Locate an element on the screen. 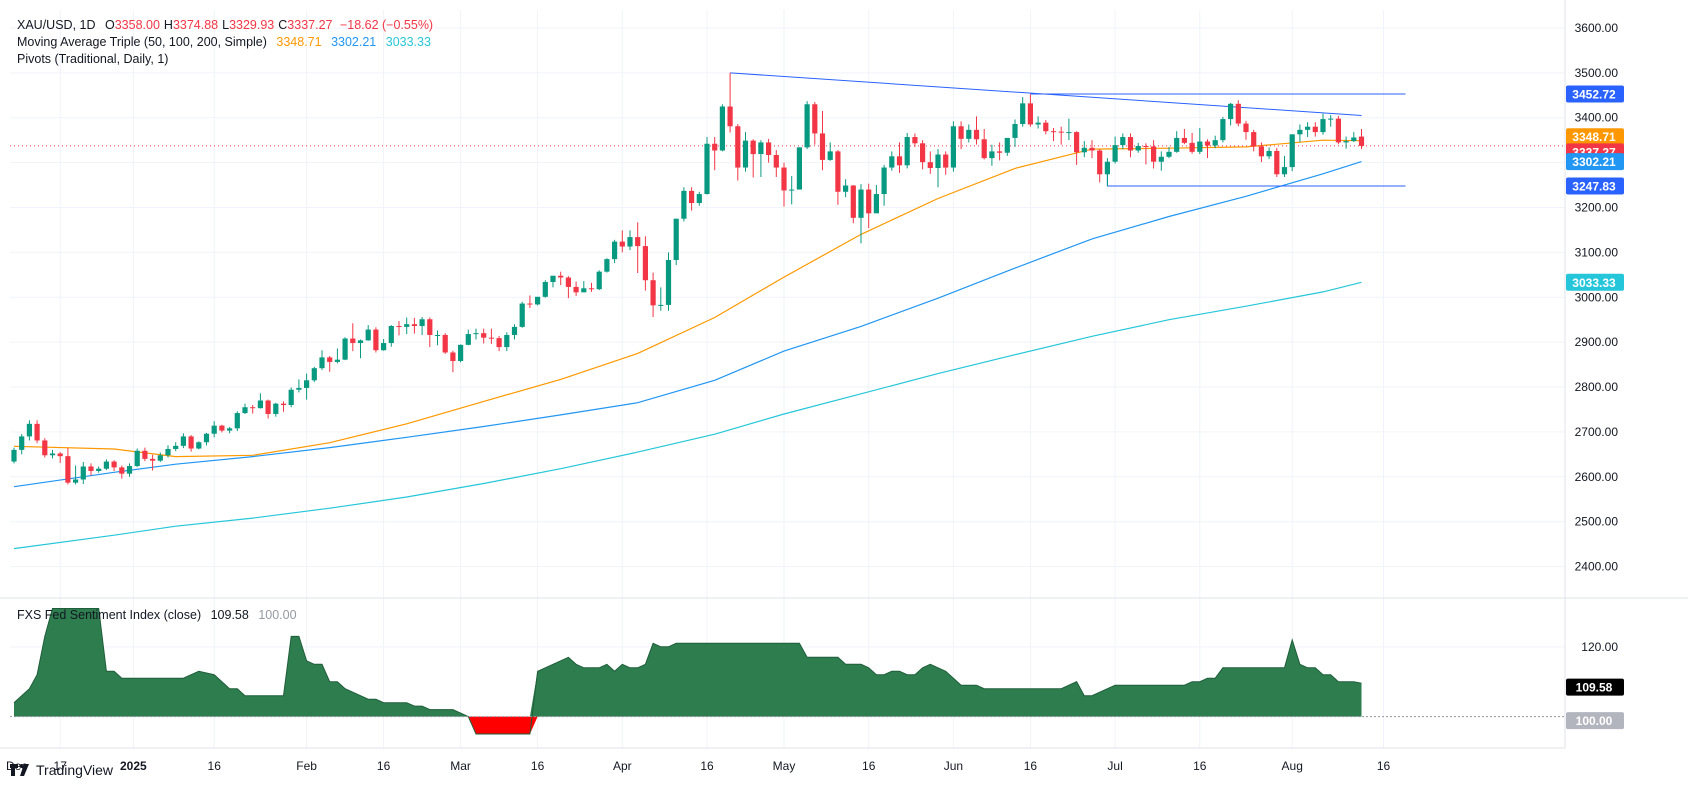  y-tick-label: 2400.00 is located at coordinates (1597, 567).